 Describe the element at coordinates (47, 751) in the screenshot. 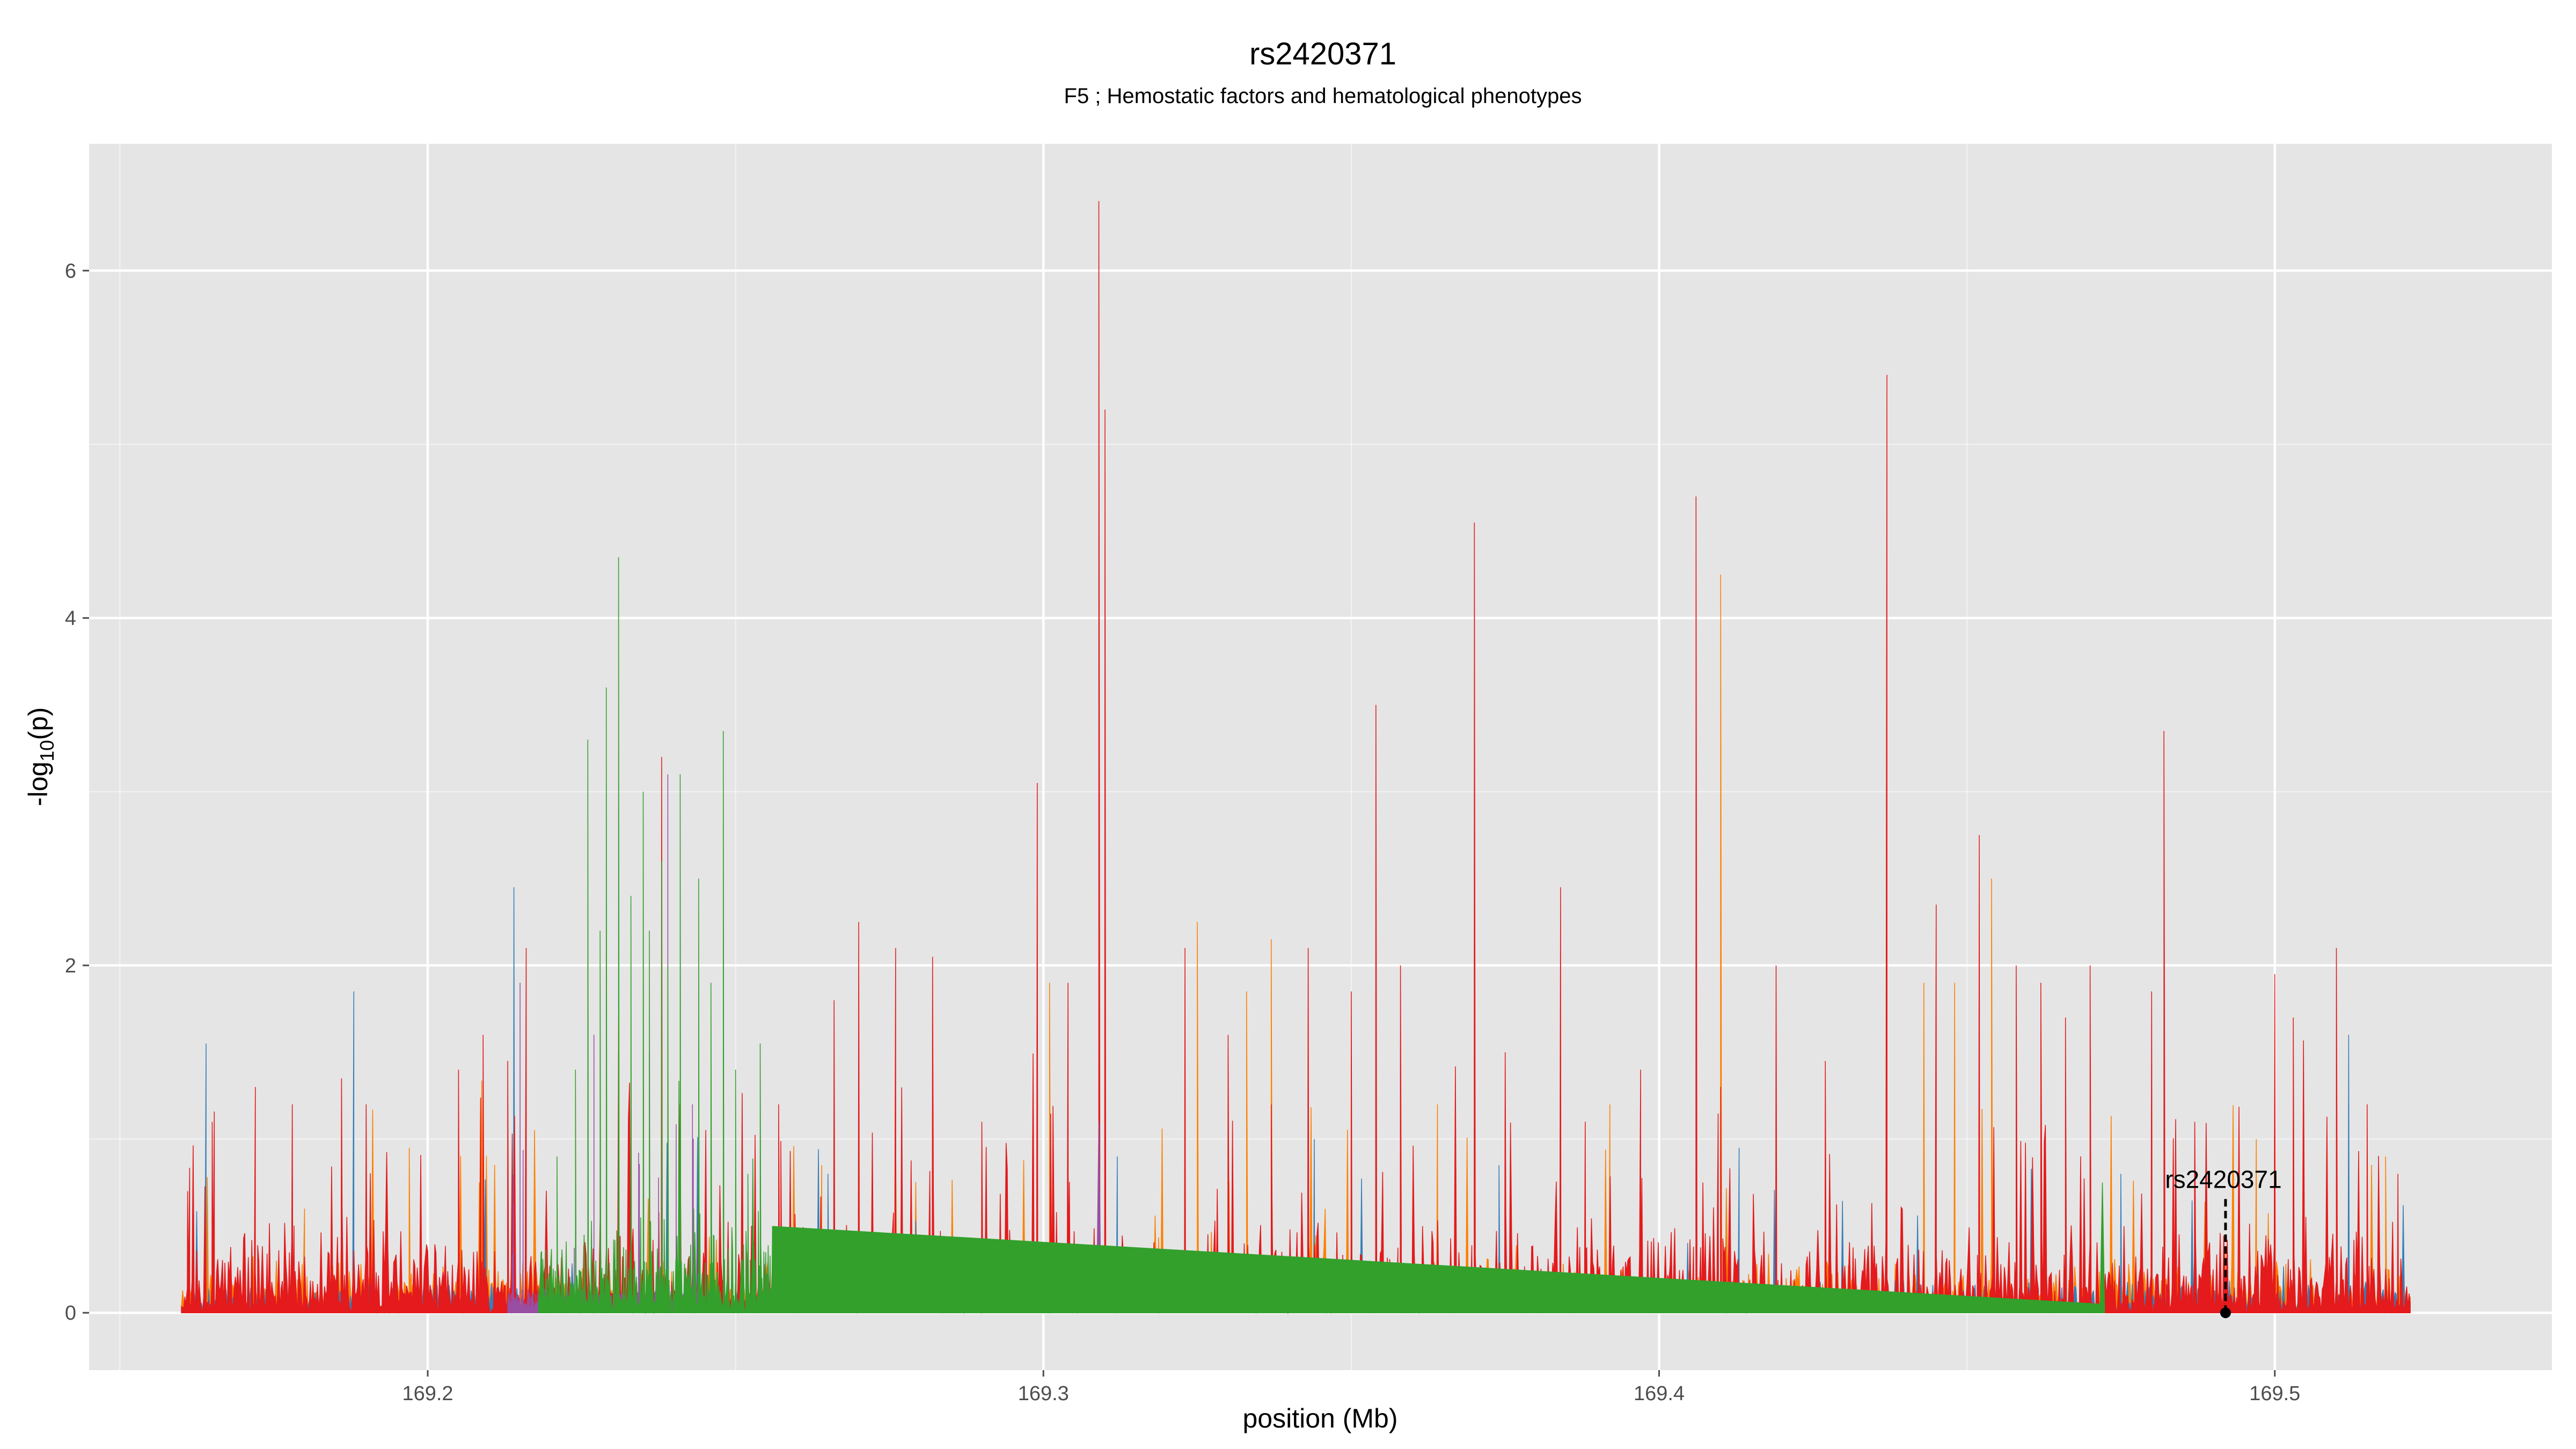

I see `y-axis-title-subscript: 10` at that location.